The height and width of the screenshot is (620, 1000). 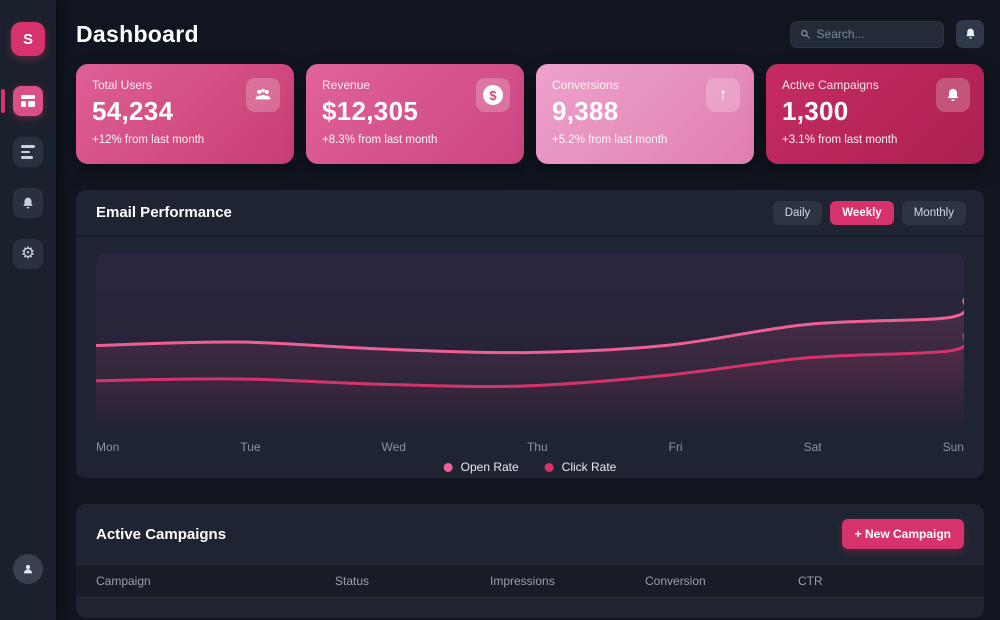 What do you see at coordinates (161, 534) in the screenshot?
I see `panel-title: Active Campaigns` at bounding box center [161, 534].